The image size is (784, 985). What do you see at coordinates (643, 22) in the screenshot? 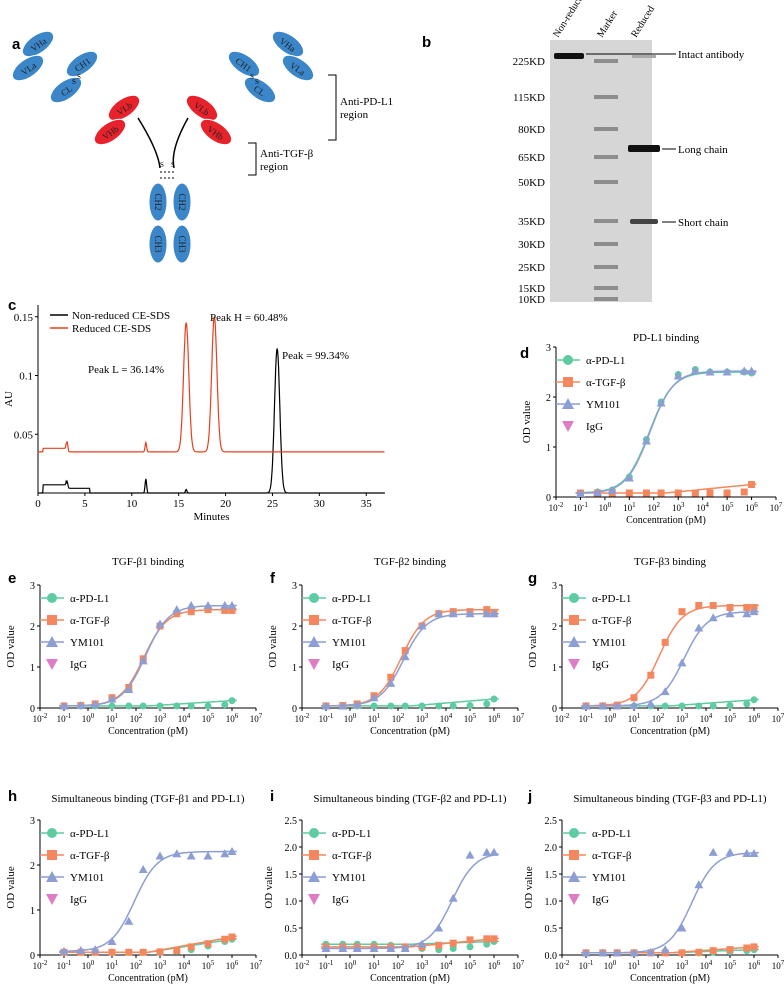
I see `lane-label-2: Reduced` at bounding box center [643, 22].